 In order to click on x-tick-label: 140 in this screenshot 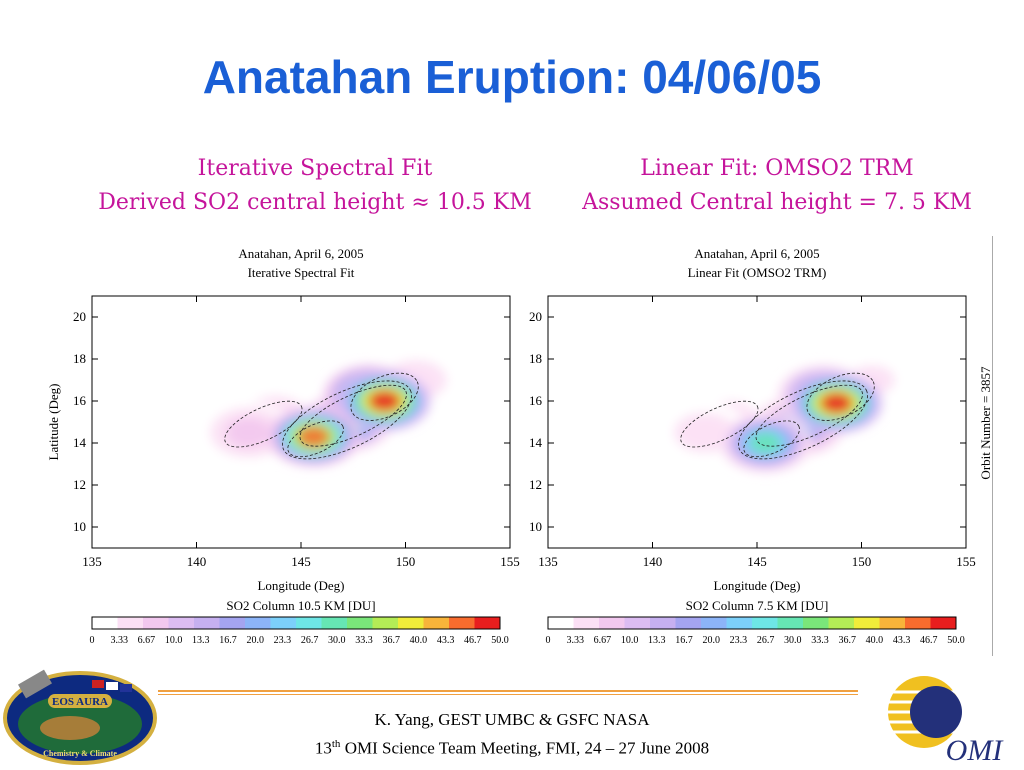, I will do `click(197, 561)`.